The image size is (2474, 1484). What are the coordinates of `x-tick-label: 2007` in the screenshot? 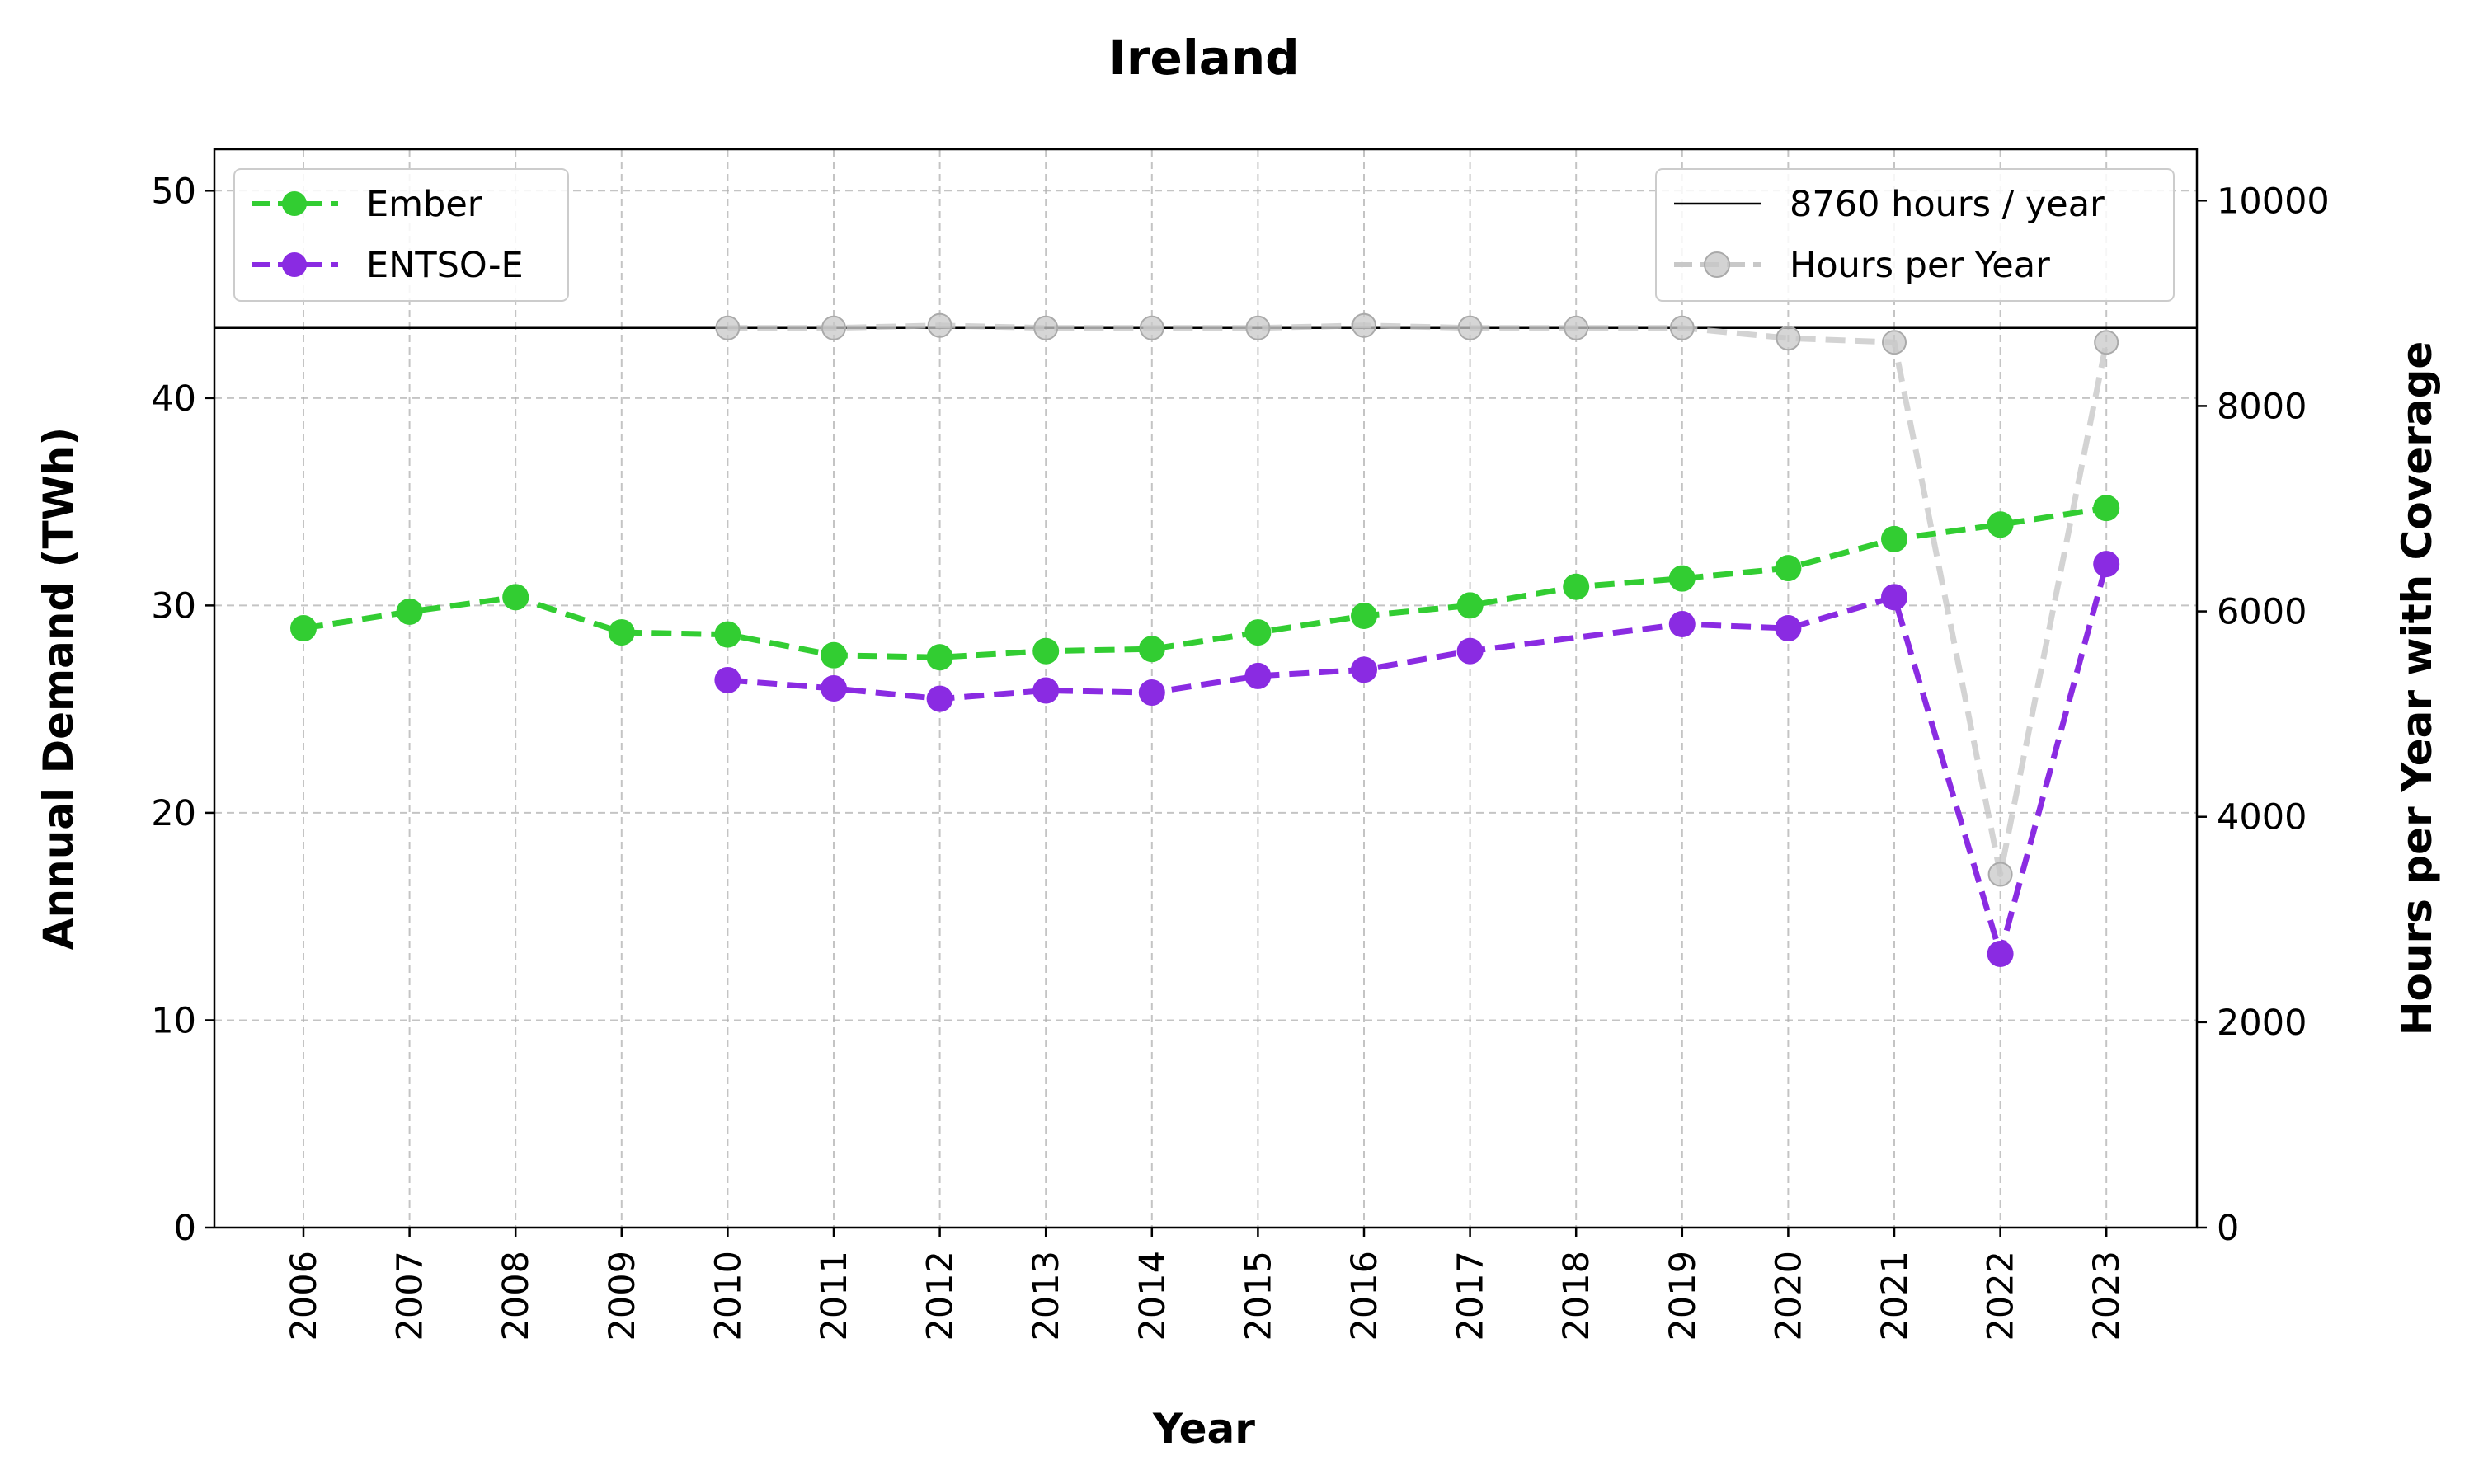 It's located at (410, 1296).